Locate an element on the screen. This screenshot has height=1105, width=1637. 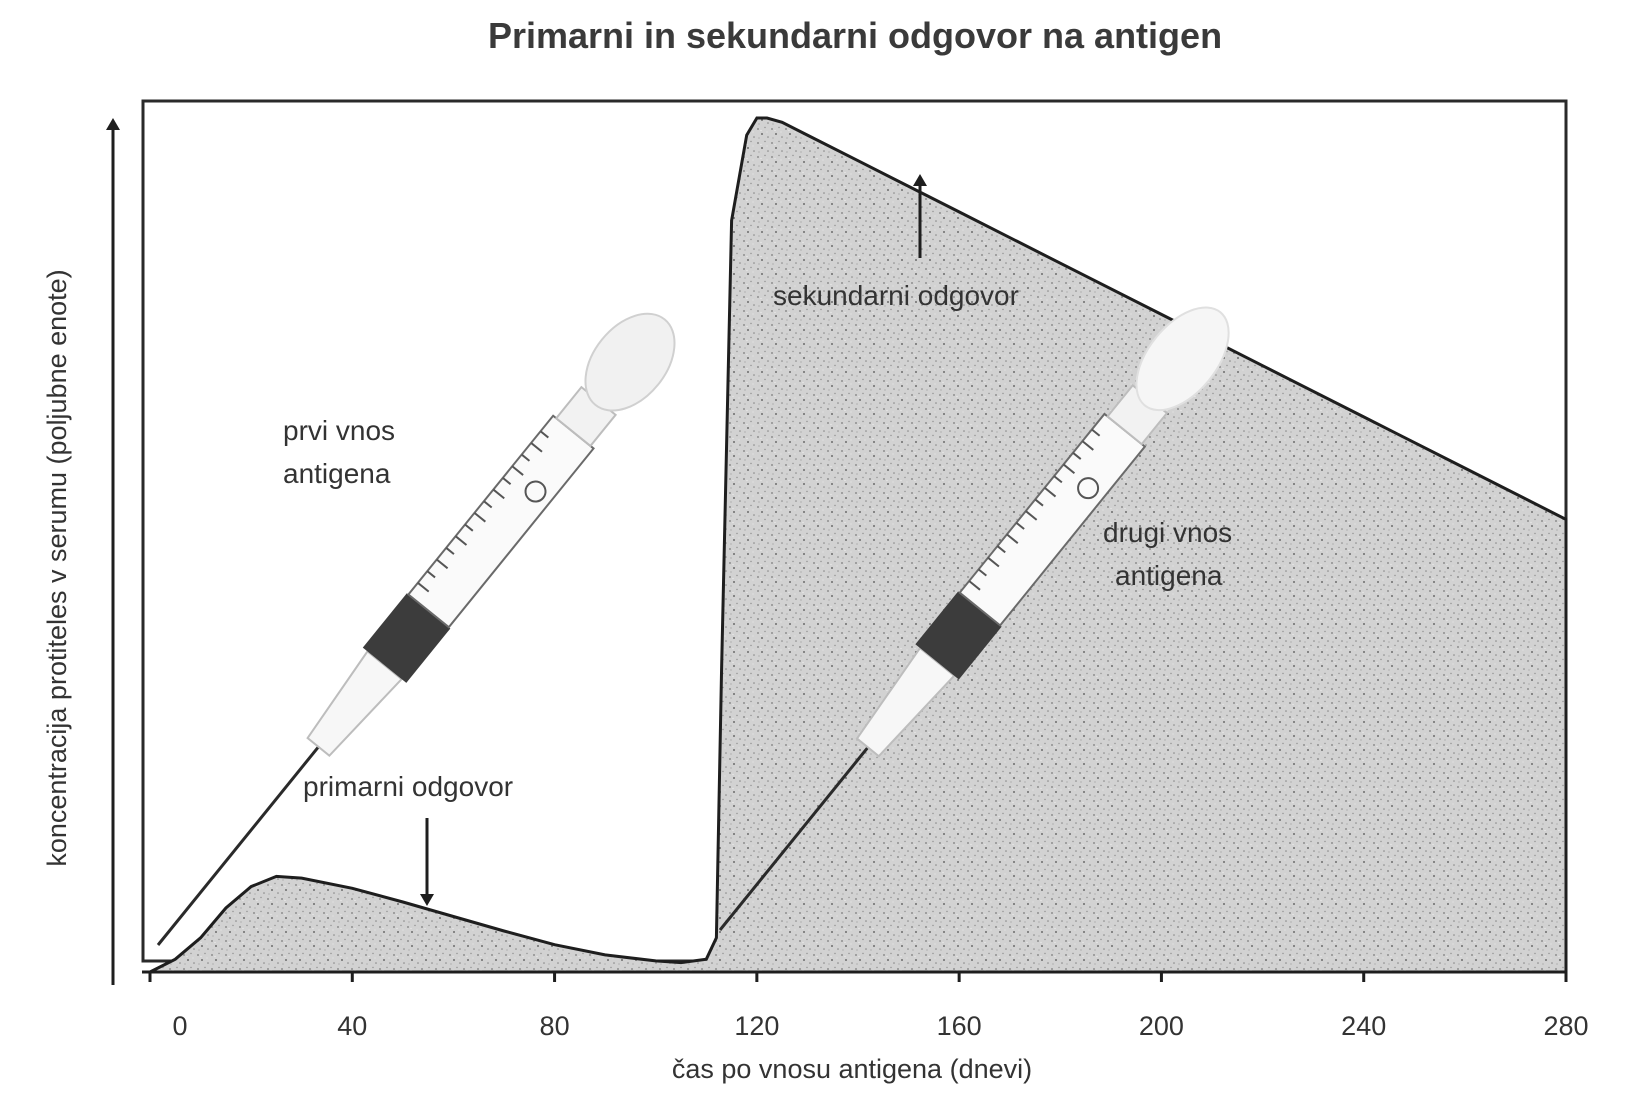
first-injection-label-line2: antigena is located at coordinates (337, 473).